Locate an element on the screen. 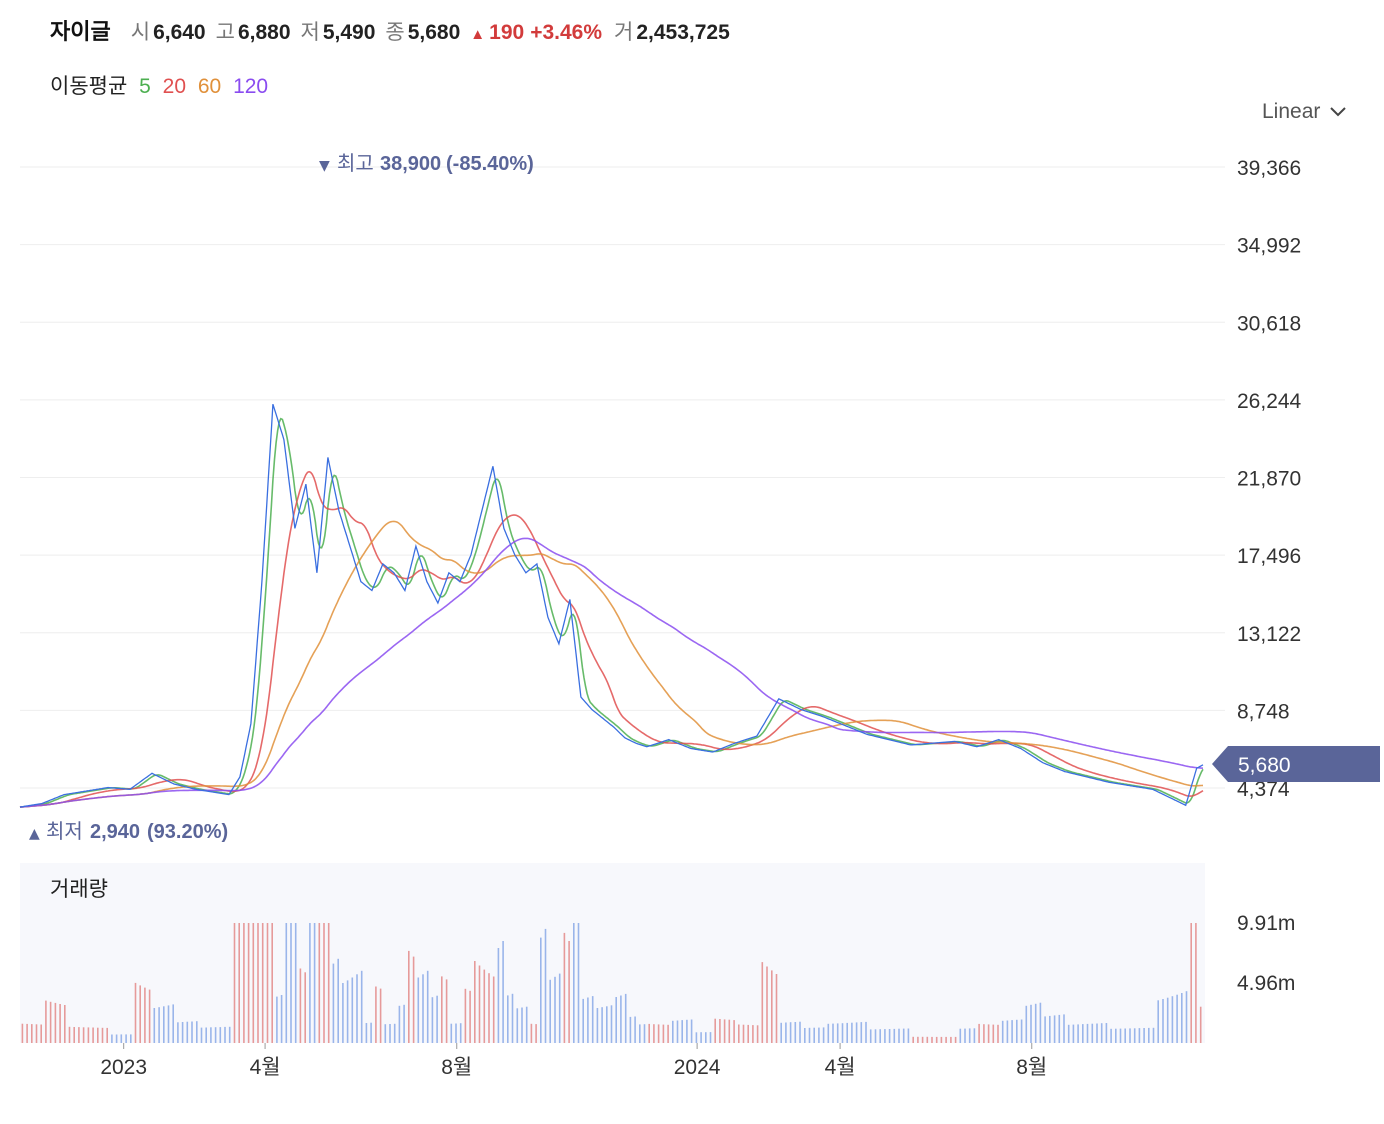 The height and width of the screenshot is (1124, 1384). ma-20-label: 20 is located at coordinates (174, 86).